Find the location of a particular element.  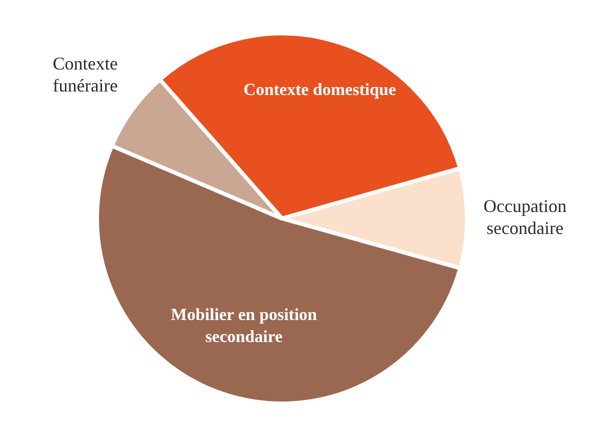

slice-label: Contexte domestique is located at coordinates (320, 90).